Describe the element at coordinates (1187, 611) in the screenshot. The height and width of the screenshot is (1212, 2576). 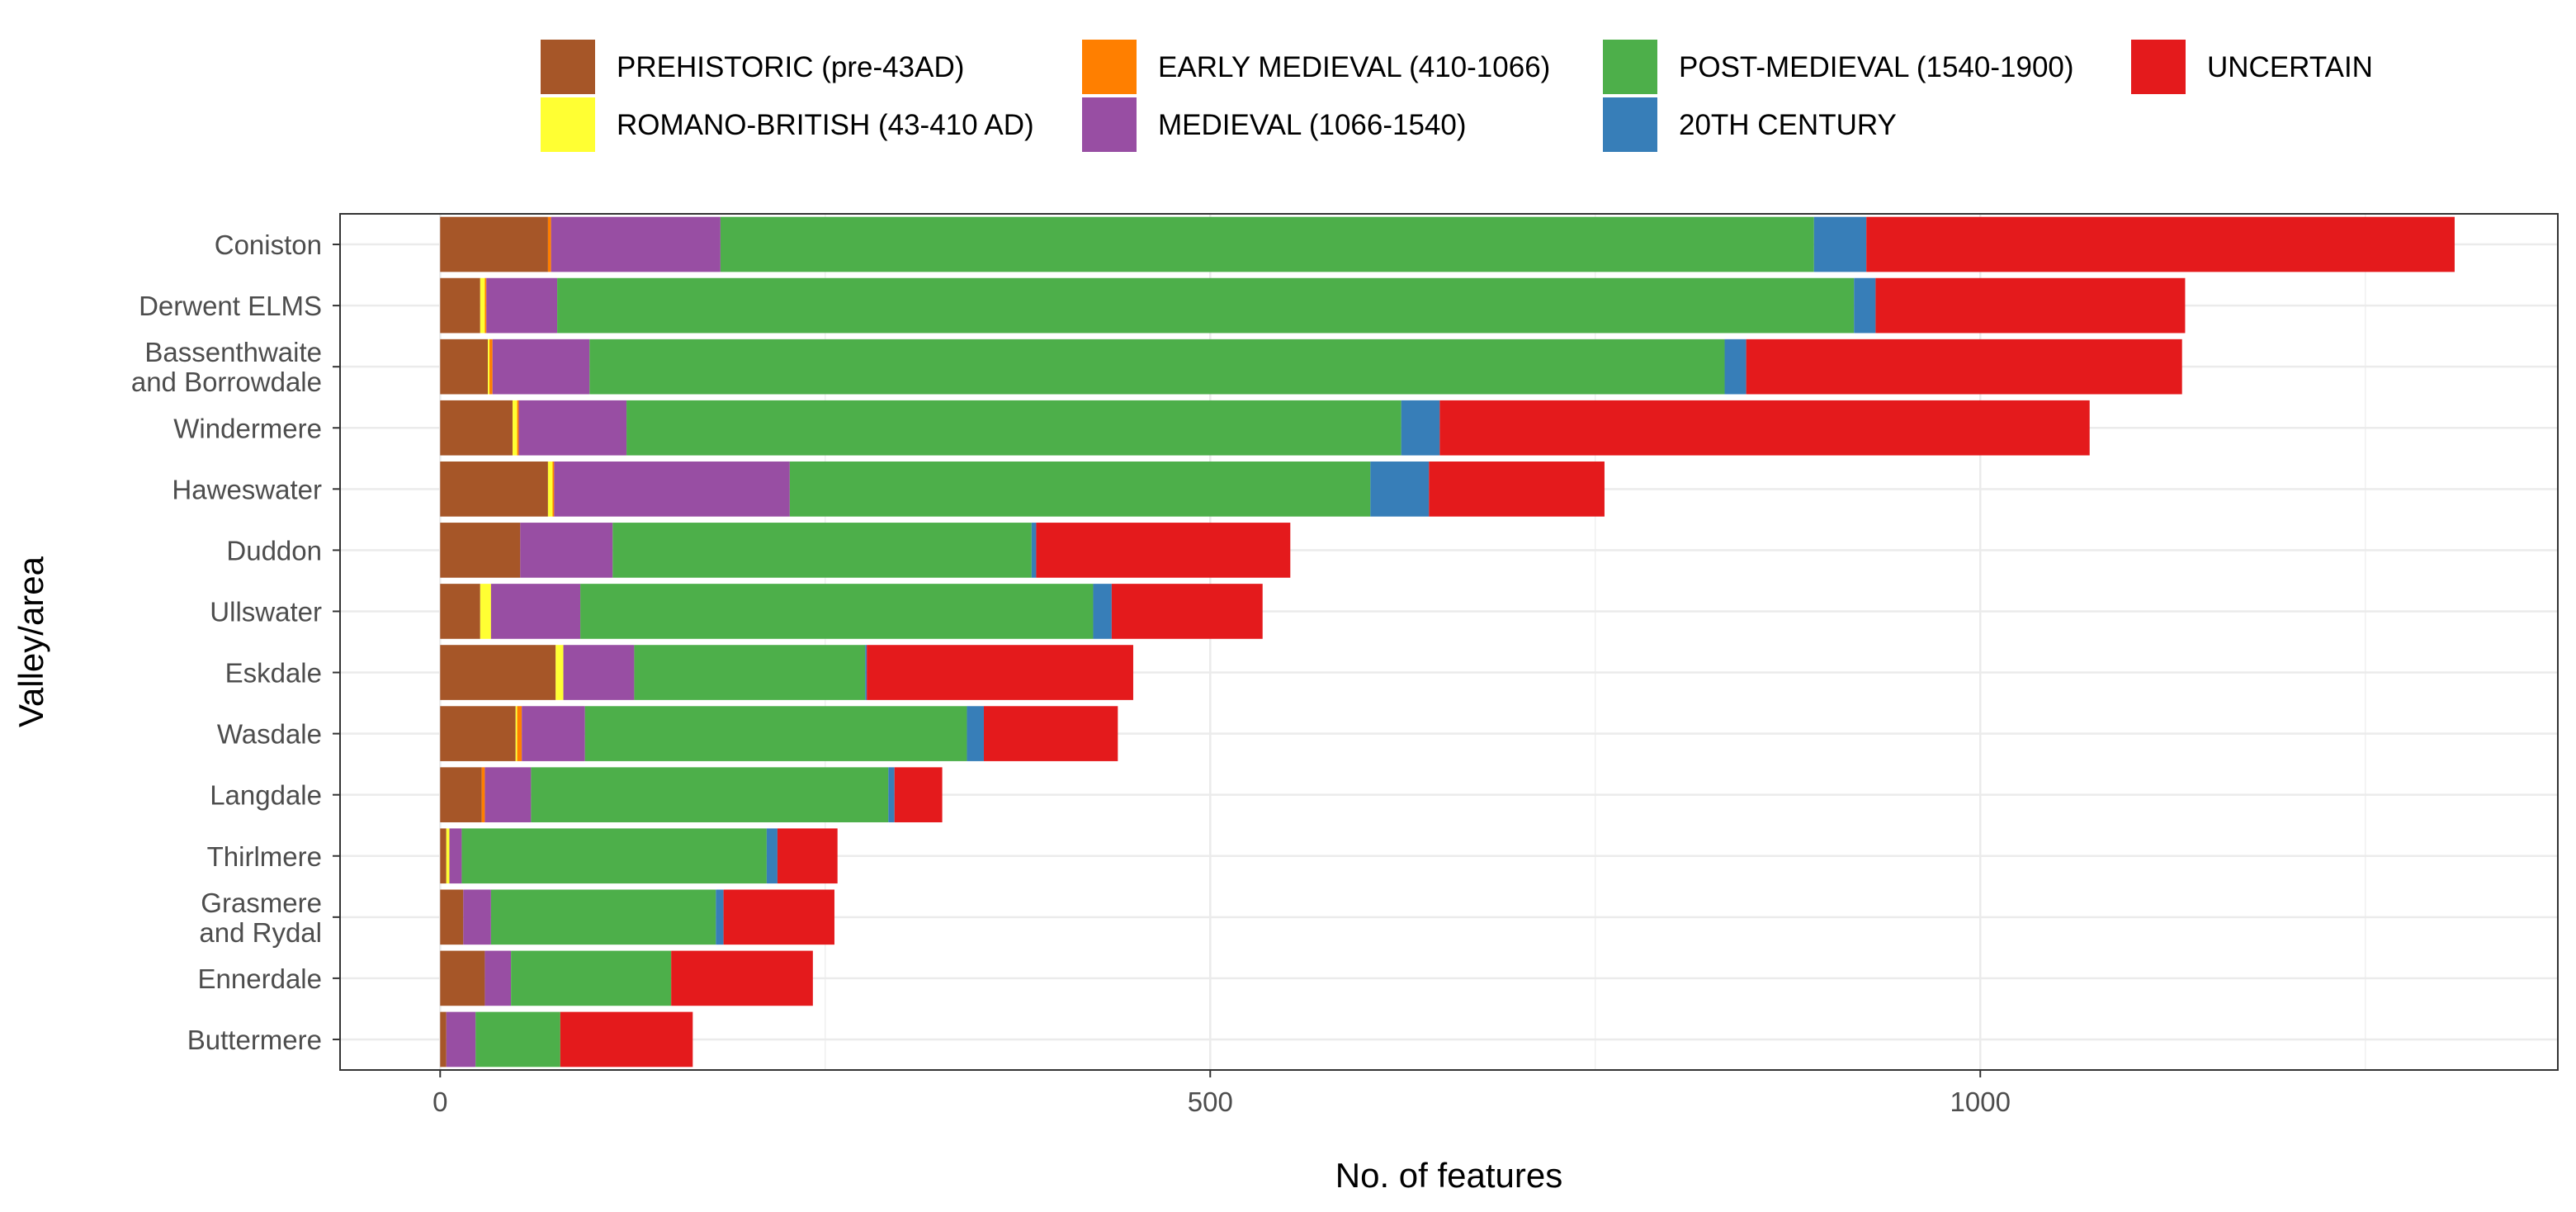
I see `bar-ullswater-uncertain` at that location.